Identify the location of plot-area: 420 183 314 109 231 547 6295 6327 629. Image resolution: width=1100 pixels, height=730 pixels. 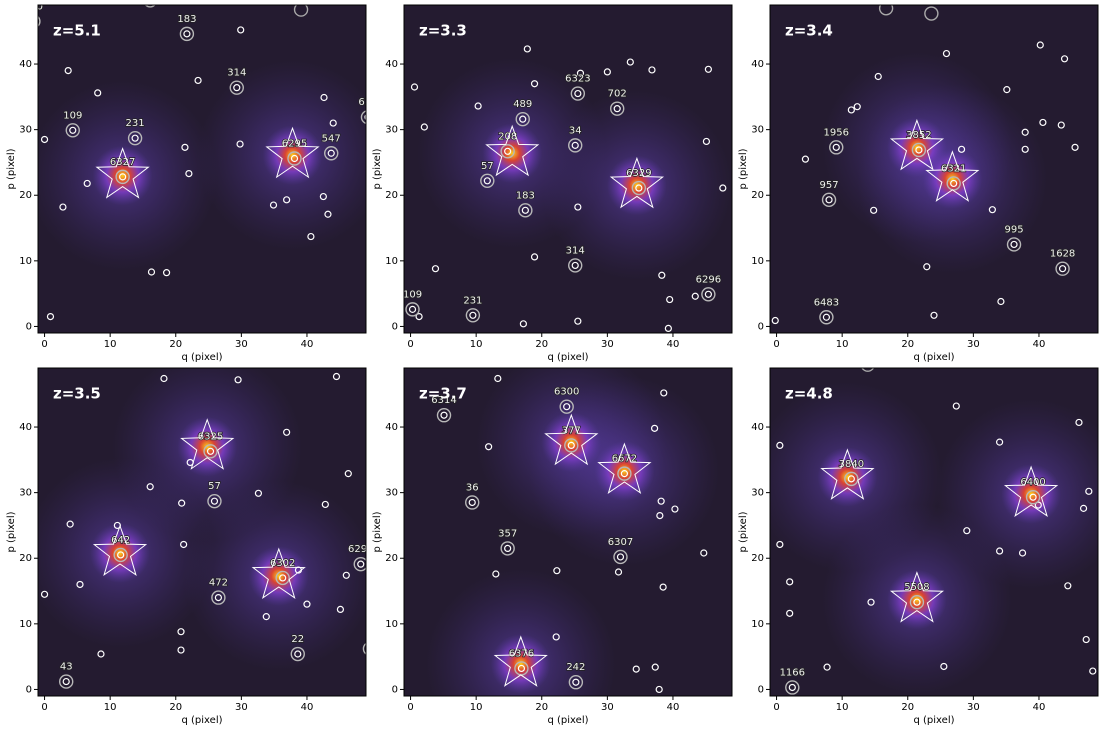
(198, 169).